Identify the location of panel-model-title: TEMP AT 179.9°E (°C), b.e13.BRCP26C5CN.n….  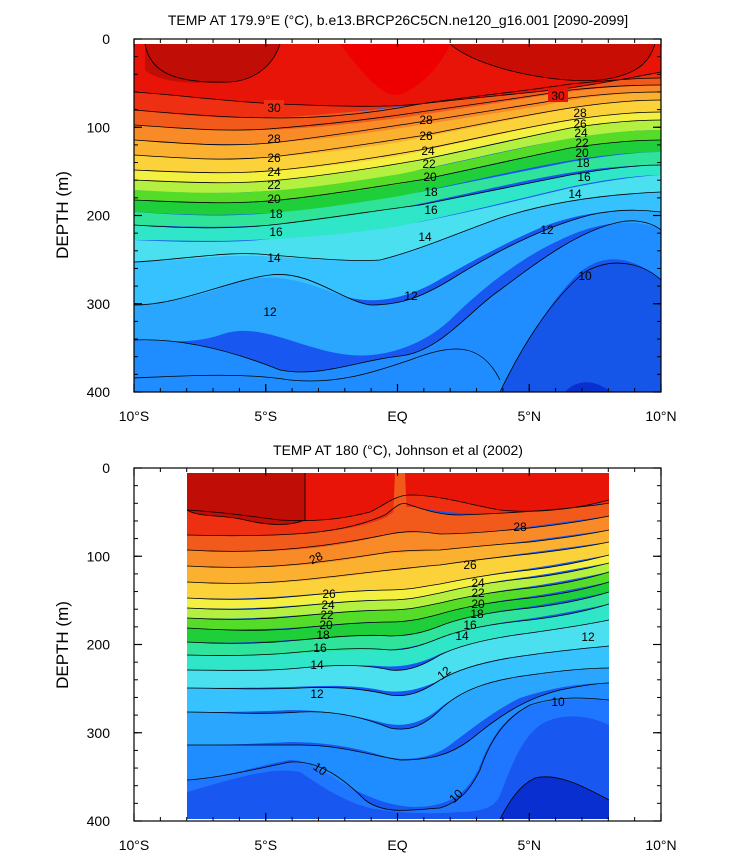
(398, 20).